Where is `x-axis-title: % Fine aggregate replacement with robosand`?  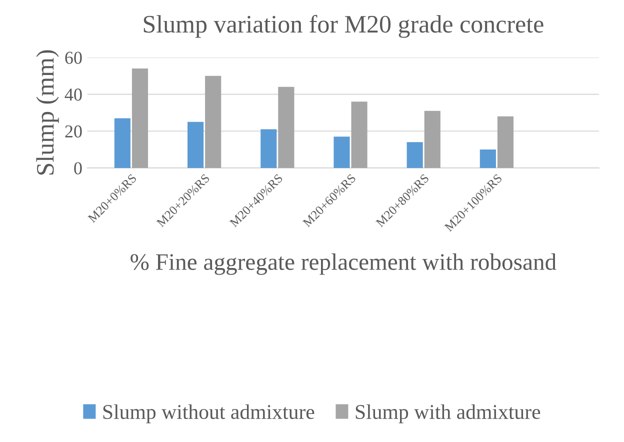 x-axis-title: % Fine aggregate replacement with robosand is located at coordinates (343, 264).